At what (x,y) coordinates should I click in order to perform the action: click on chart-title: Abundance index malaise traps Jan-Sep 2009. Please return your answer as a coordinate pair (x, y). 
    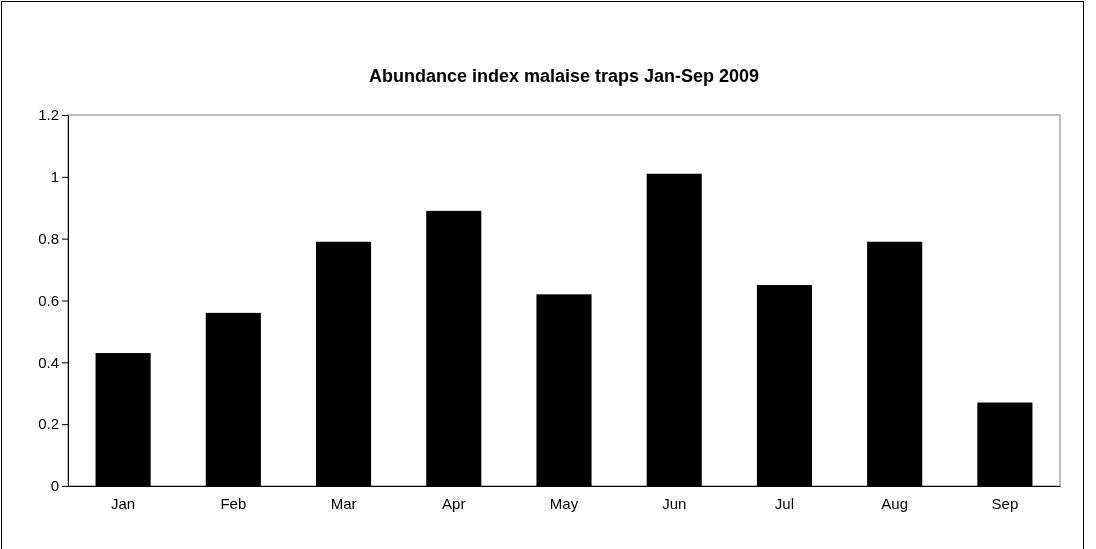
    Looking at the image, I should click on (564, 76).